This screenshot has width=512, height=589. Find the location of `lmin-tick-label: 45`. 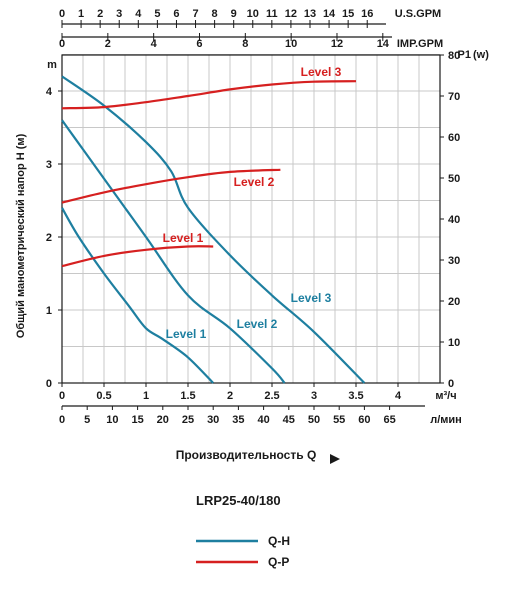

lmin-tick-label: 45 is located at coordinates (289, 420).